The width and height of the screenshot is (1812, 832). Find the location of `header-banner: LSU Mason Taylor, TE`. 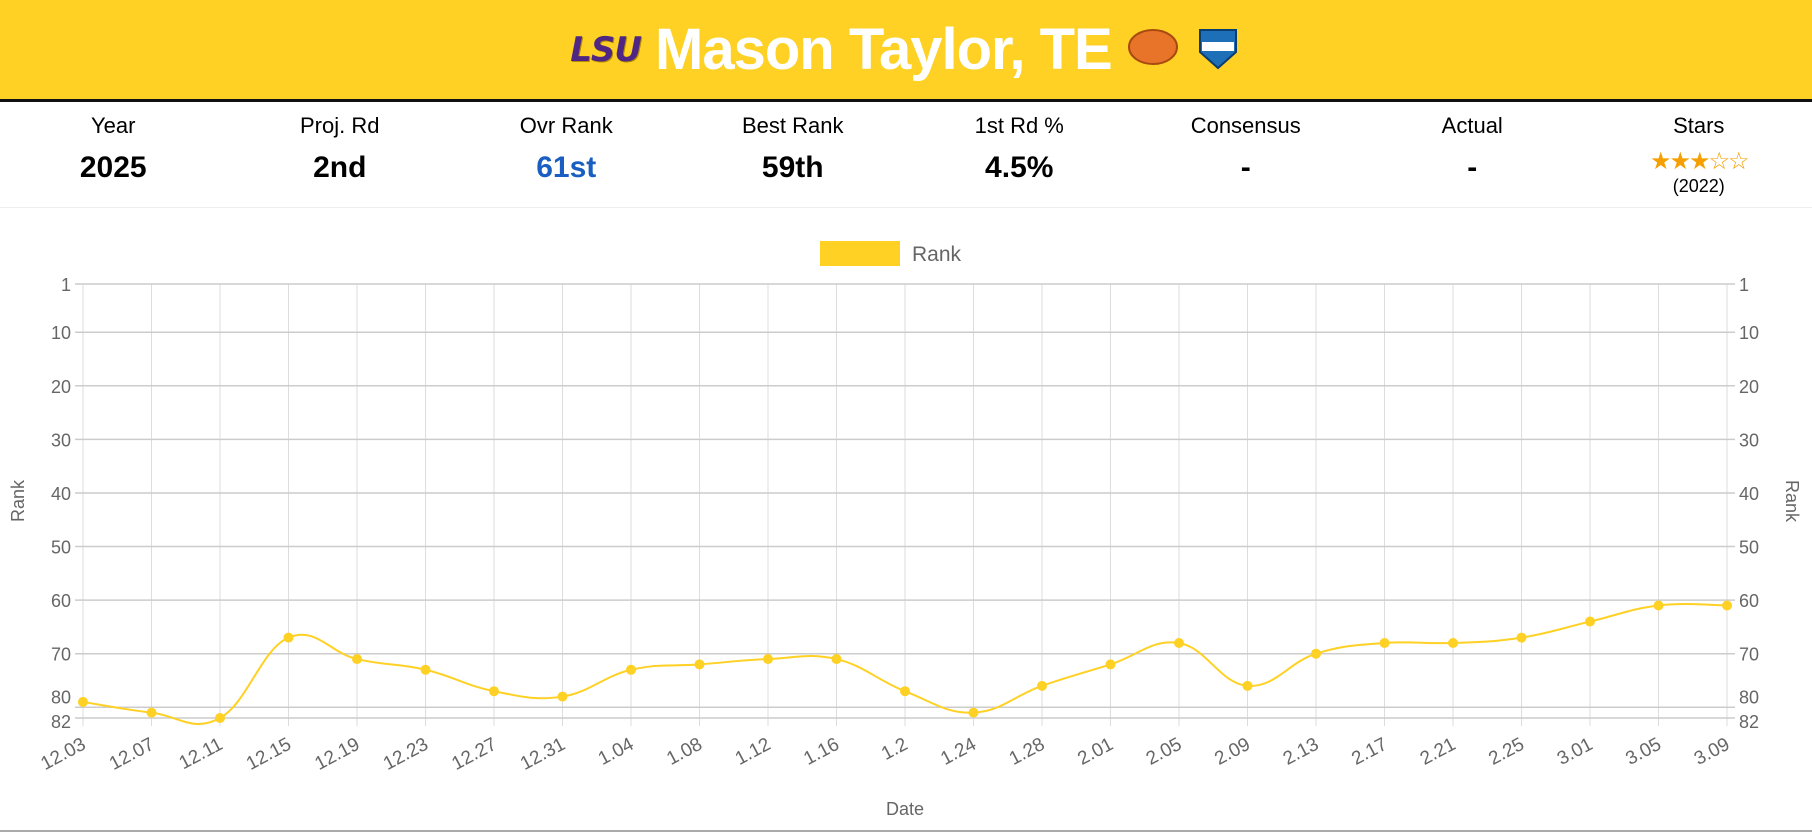

header-banner: LSU Mason Taylor, TE is located at coordinates (906, 51).